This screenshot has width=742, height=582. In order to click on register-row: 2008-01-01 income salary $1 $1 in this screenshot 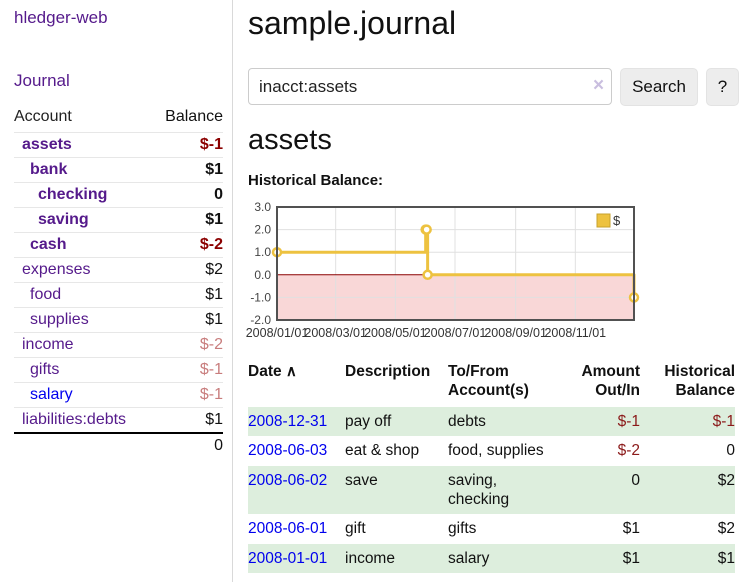, I will do `click(491, 558)`.